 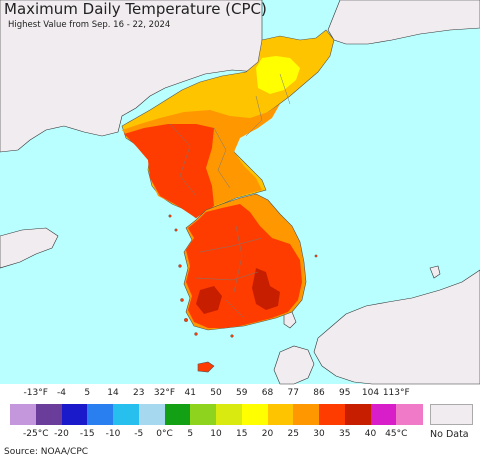 What do you see at coordinates (449, 434) in the screenshot?
I see `no-data-label: No Data` at bounding box center [449, 434].